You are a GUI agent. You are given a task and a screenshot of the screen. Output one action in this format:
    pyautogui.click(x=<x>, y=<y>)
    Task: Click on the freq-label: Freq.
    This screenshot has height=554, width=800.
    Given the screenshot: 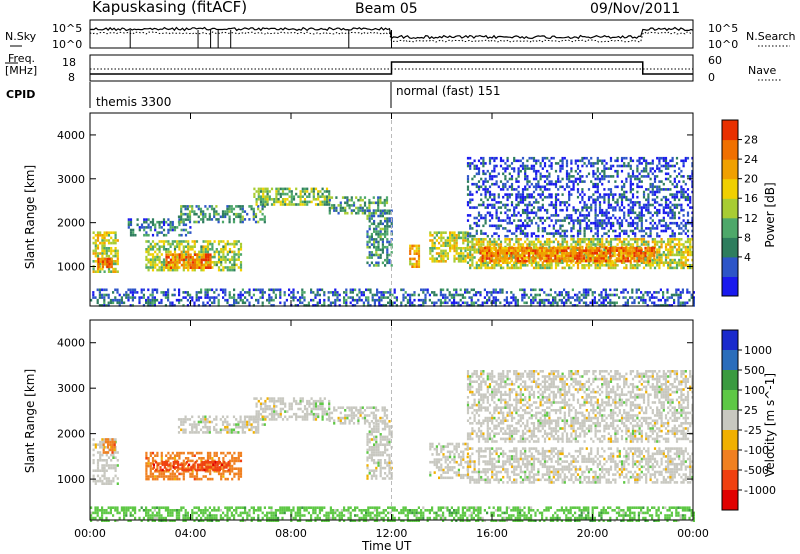 What is the action you would take?
    pyautogui.click(x=22, y=58)
    